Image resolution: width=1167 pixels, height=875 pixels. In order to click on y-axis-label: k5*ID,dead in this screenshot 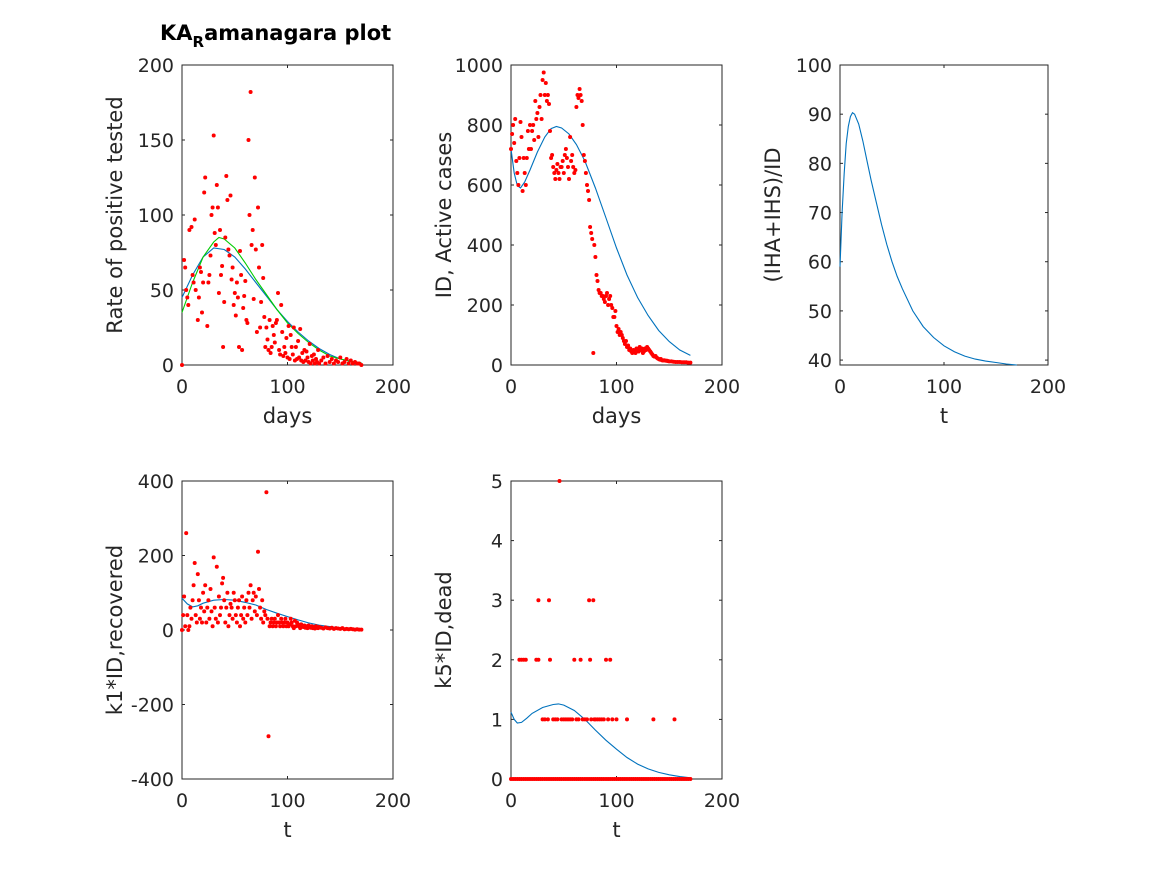, I will do `click(444, 630)`.